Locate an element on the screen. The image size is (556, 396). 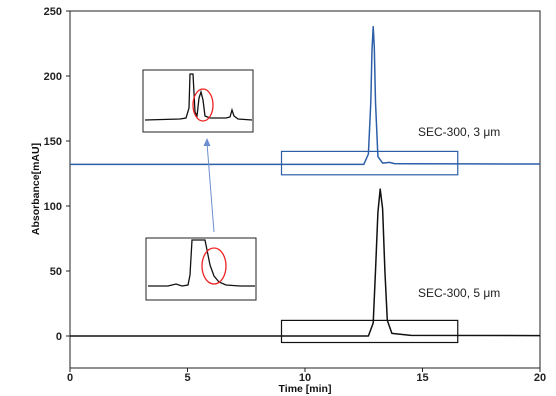
inset-connector-arrow is located at coordinates (209, 185).